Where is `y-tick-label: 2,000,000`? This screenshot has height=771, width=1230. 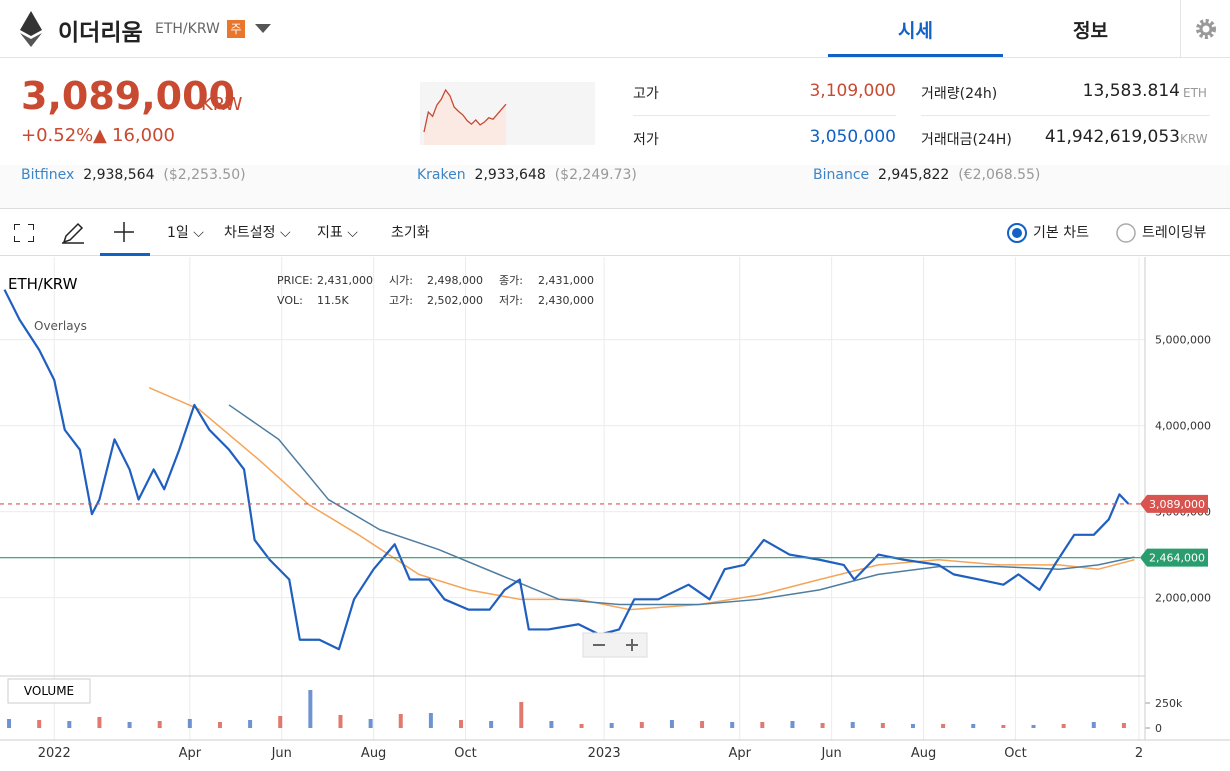
y-tick-label: 2,000,000 is located at coordinates (1183, 598).